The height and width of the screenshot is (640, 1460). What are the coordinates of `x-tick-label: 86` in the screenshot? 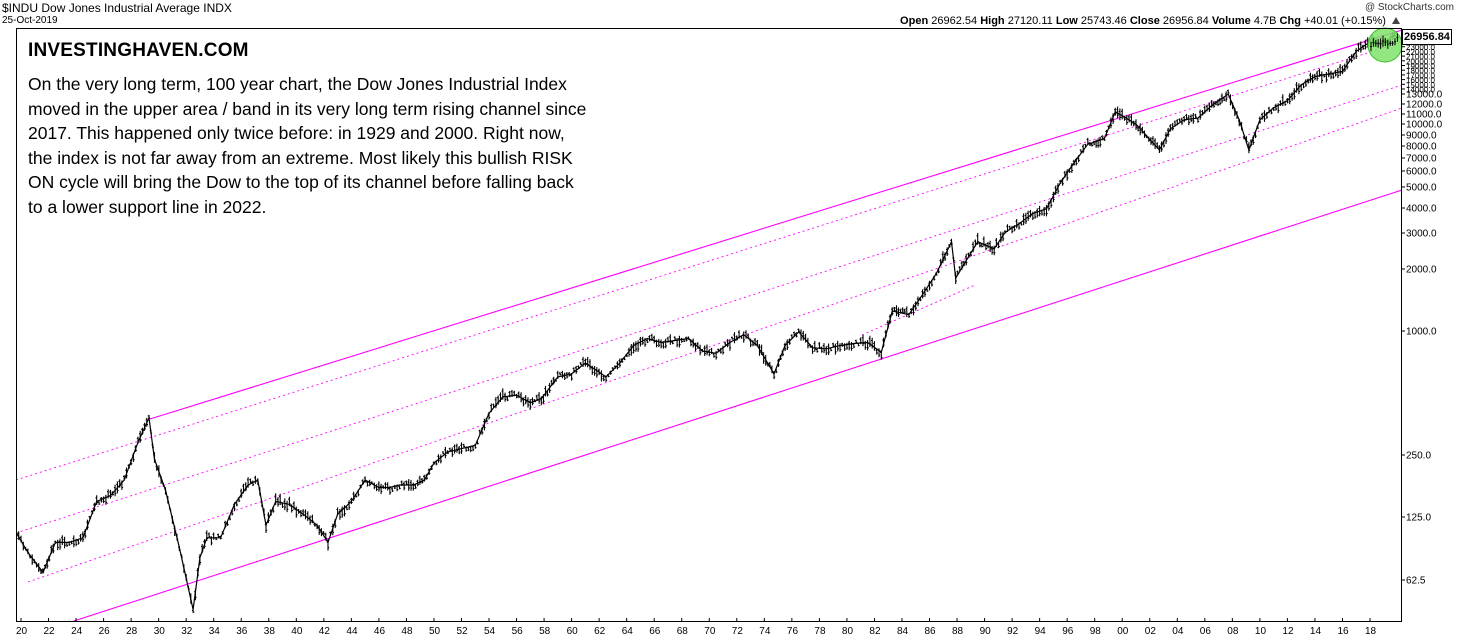 It's located at (931, 631).